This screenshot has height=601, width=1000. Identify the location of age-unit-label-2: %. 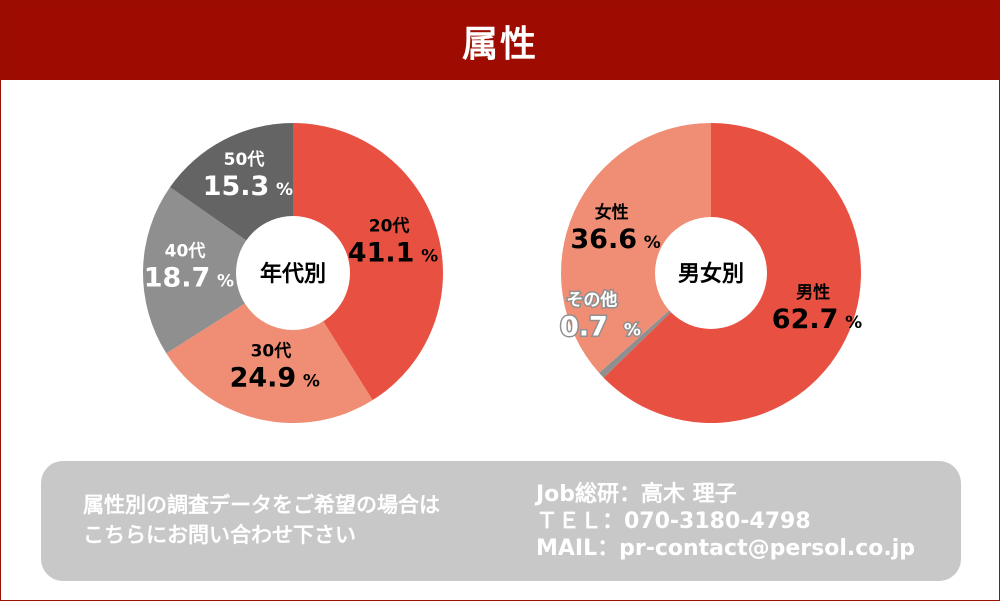
(225, 282).